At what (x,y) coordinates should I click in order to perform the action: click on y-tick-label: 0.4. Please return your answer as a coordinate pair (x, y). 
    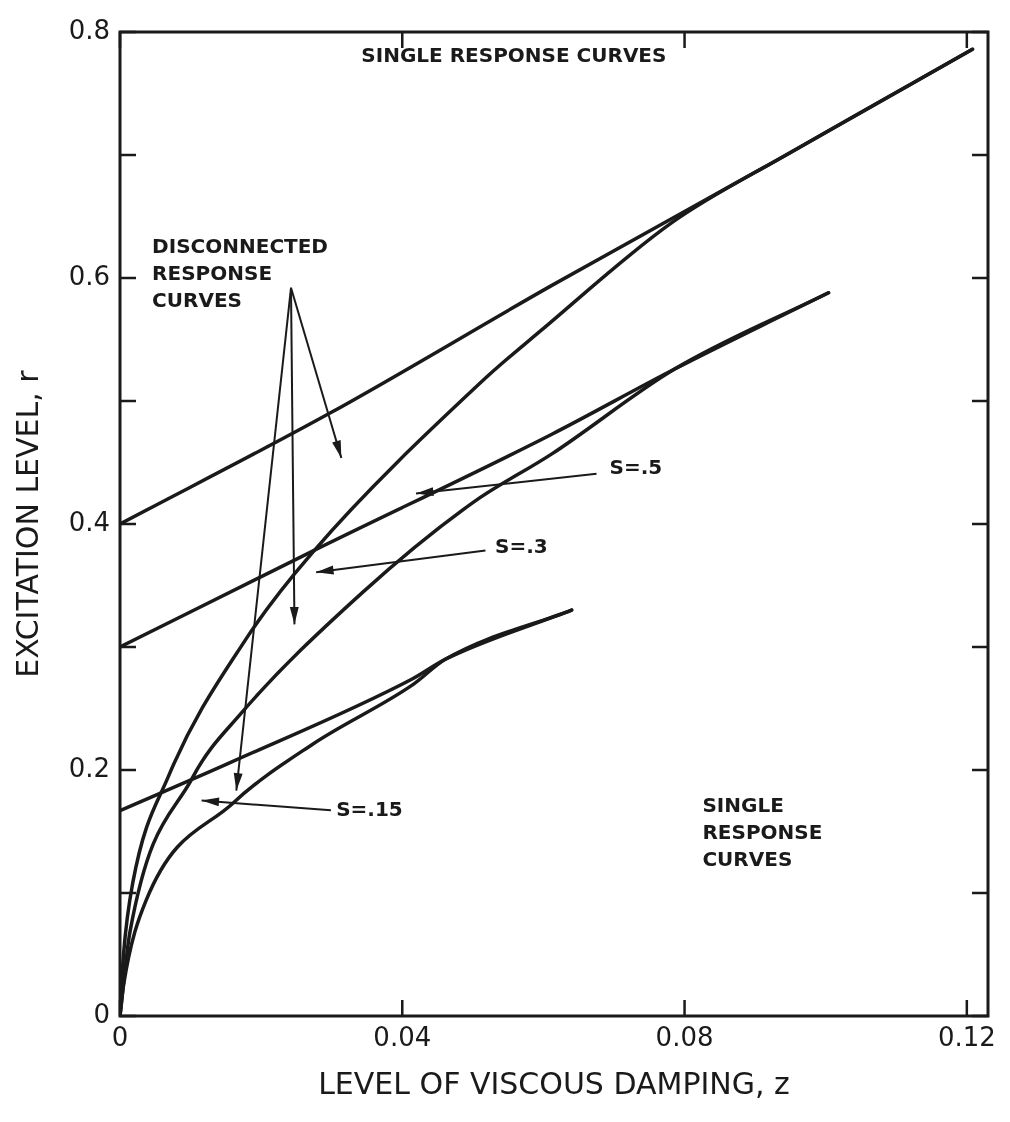
    Looking at the image, I should click on (89, 521).